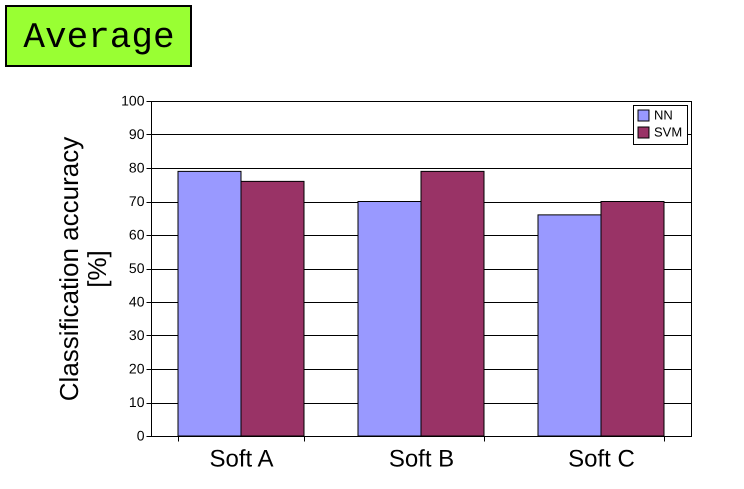 Image resolution: width=744 pixels, height=489 pixels. Describe the element at coordinates (136, 335) in the screenshot. I see `y-tick-label: 30` at that location.